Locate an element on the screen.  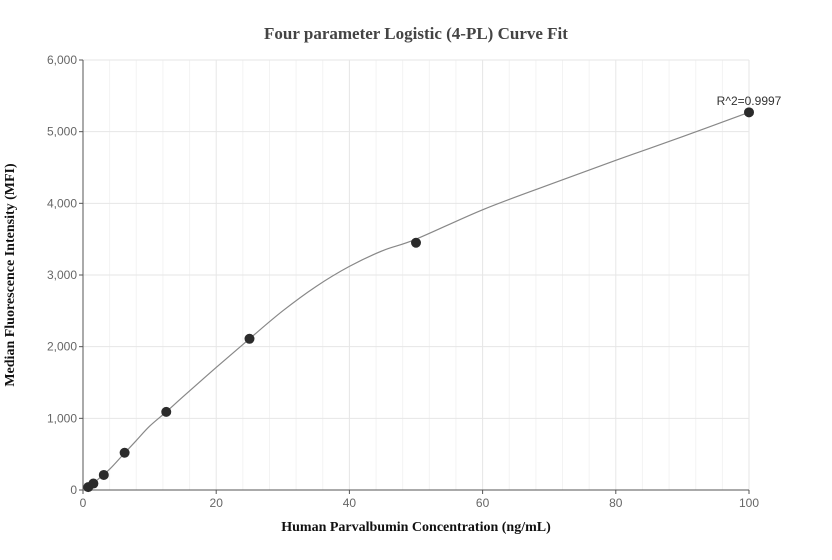
x-tick-label: 100 is located at coordinates (749, 503).